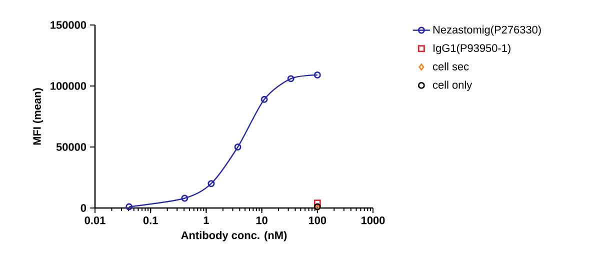  Describe the element at coordinates (68, 25) in the screenshot. I see `y-tick-label: 150000` at that location.